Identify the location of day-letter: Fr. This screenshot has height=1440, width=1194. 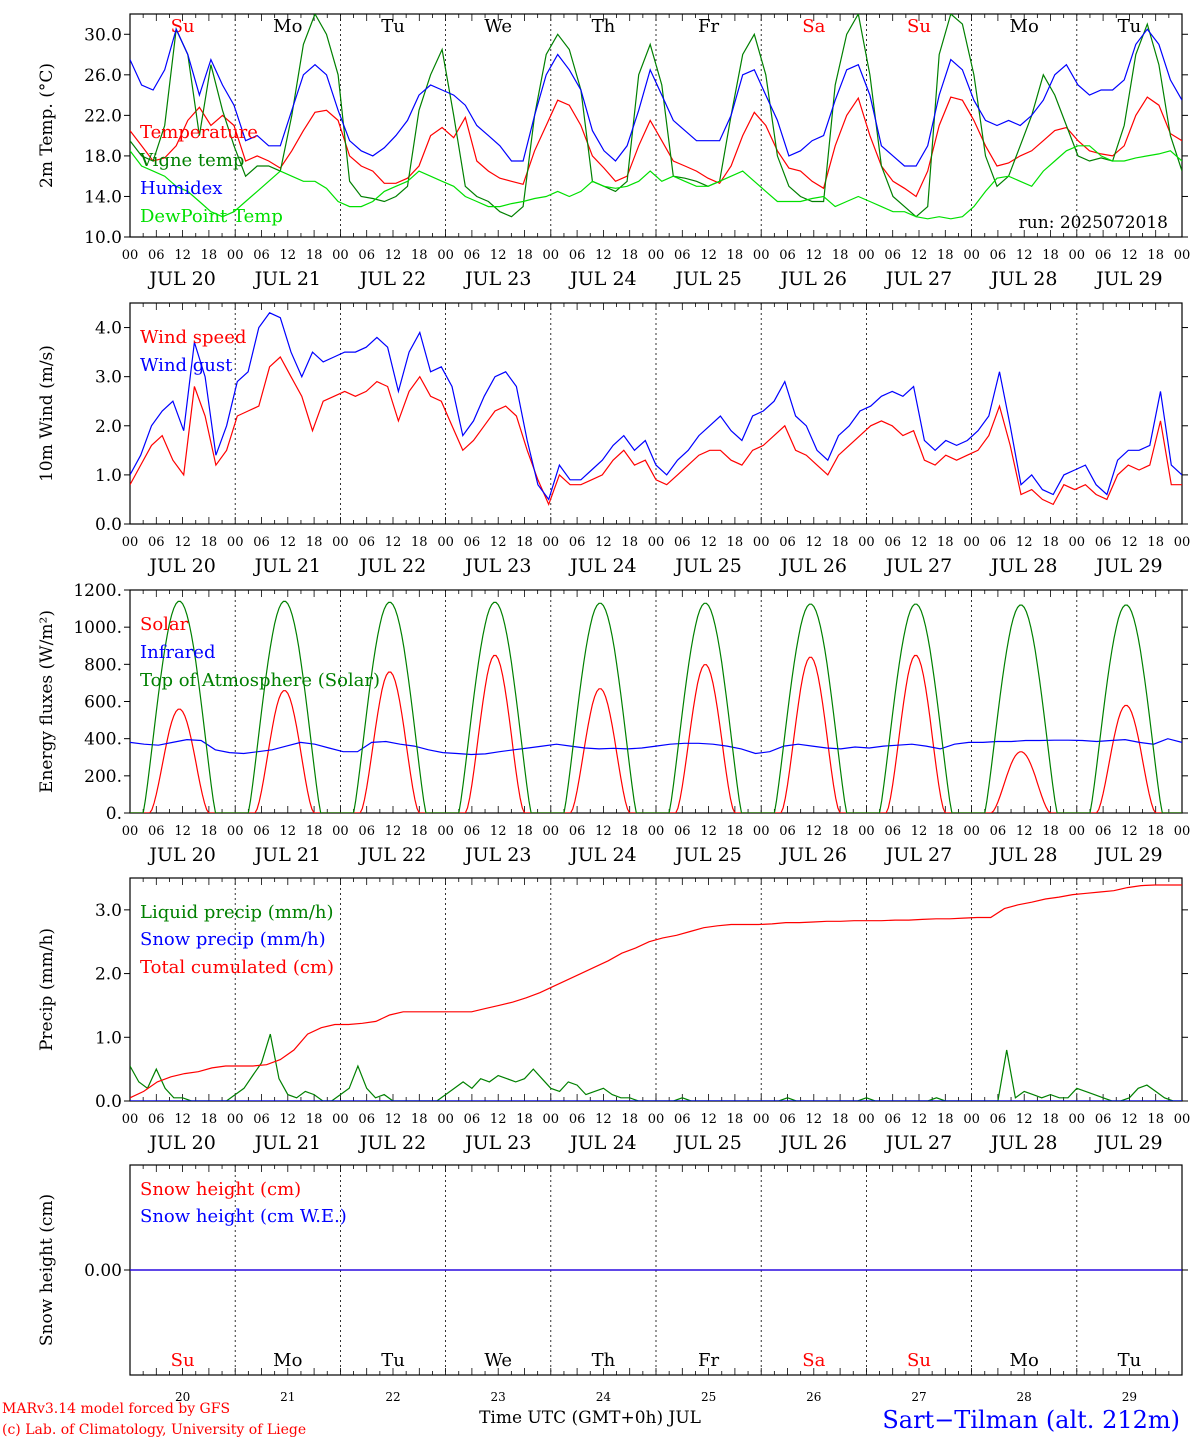
(708, 26).